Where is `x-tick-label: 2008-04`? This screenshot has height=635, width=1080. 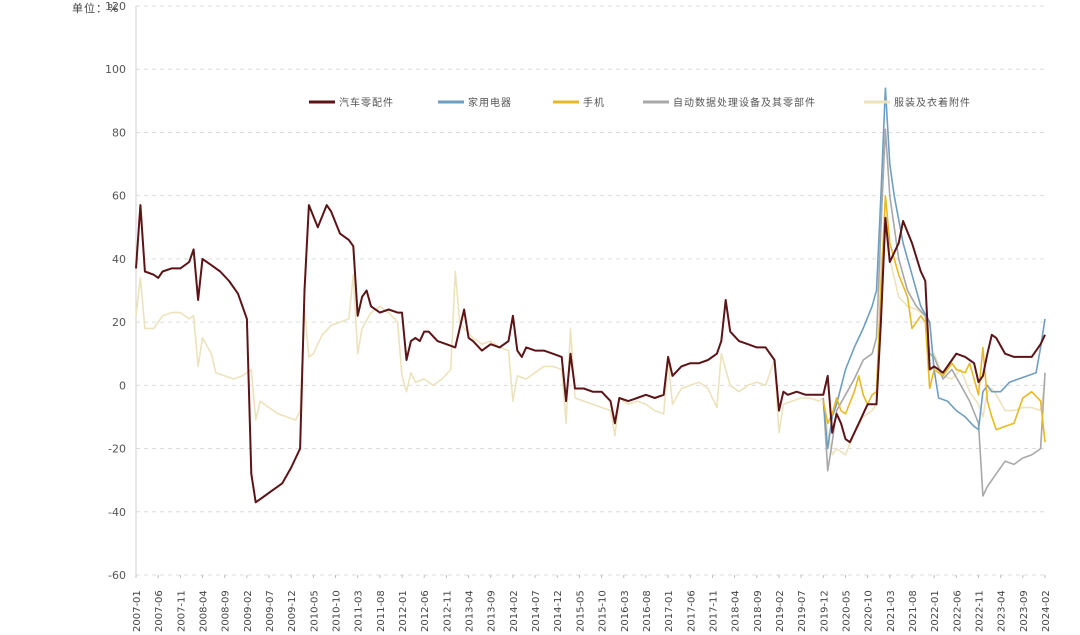
x-tick-label: 2008-04 is located at coordinates (204, 611).